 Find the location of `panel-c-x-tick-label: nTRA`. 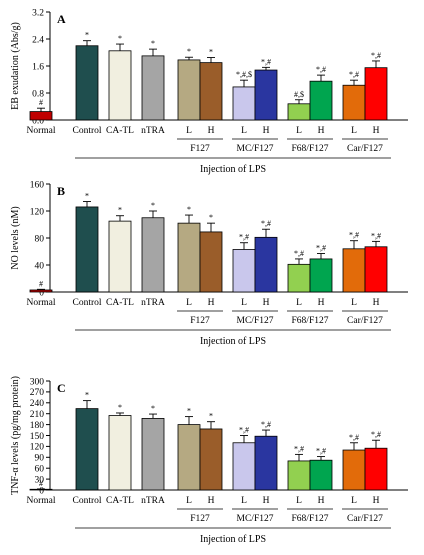

panel-c-x-tick-label: nTRA is located at coordinates (153, 501).